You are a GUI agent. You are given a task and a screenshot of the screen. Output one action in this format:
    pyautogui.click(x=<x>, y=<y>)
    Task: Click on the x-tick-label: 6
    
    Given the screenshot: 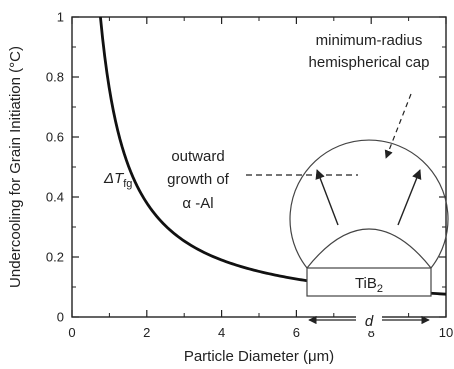 What is the action you would take?
    pyautogui.click(x=296, y=332)
    